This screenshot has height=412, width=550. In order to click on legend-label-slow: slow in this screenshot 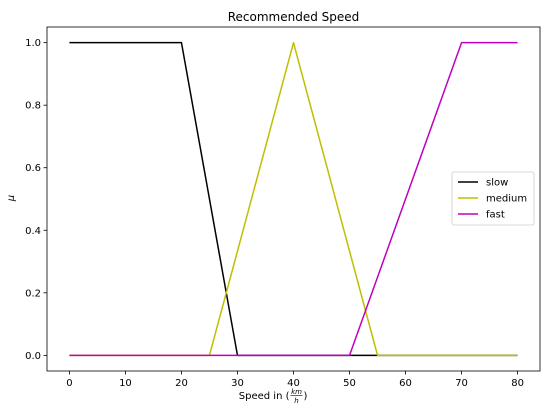, I will do `click(497, 183)`.